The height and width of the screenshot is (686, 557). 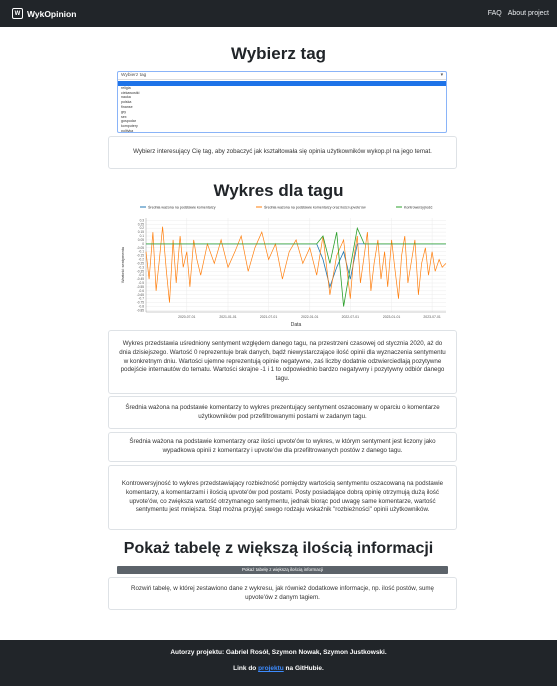 What do you see at coordinates (140, 279) in the screenshot?
I see `y-tick-label: -0.45` at bounding box center [140, 279].